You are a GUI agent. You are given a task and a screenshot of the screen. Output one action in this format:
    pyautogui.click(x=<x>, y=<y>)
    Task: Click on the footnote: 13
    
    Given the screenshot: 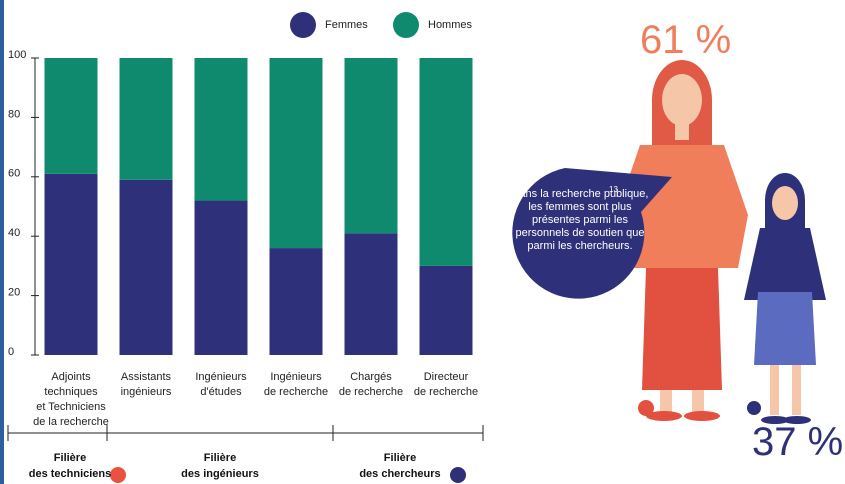 What is the action you would take?
    pyautogui.click(x=613, y=189)
    